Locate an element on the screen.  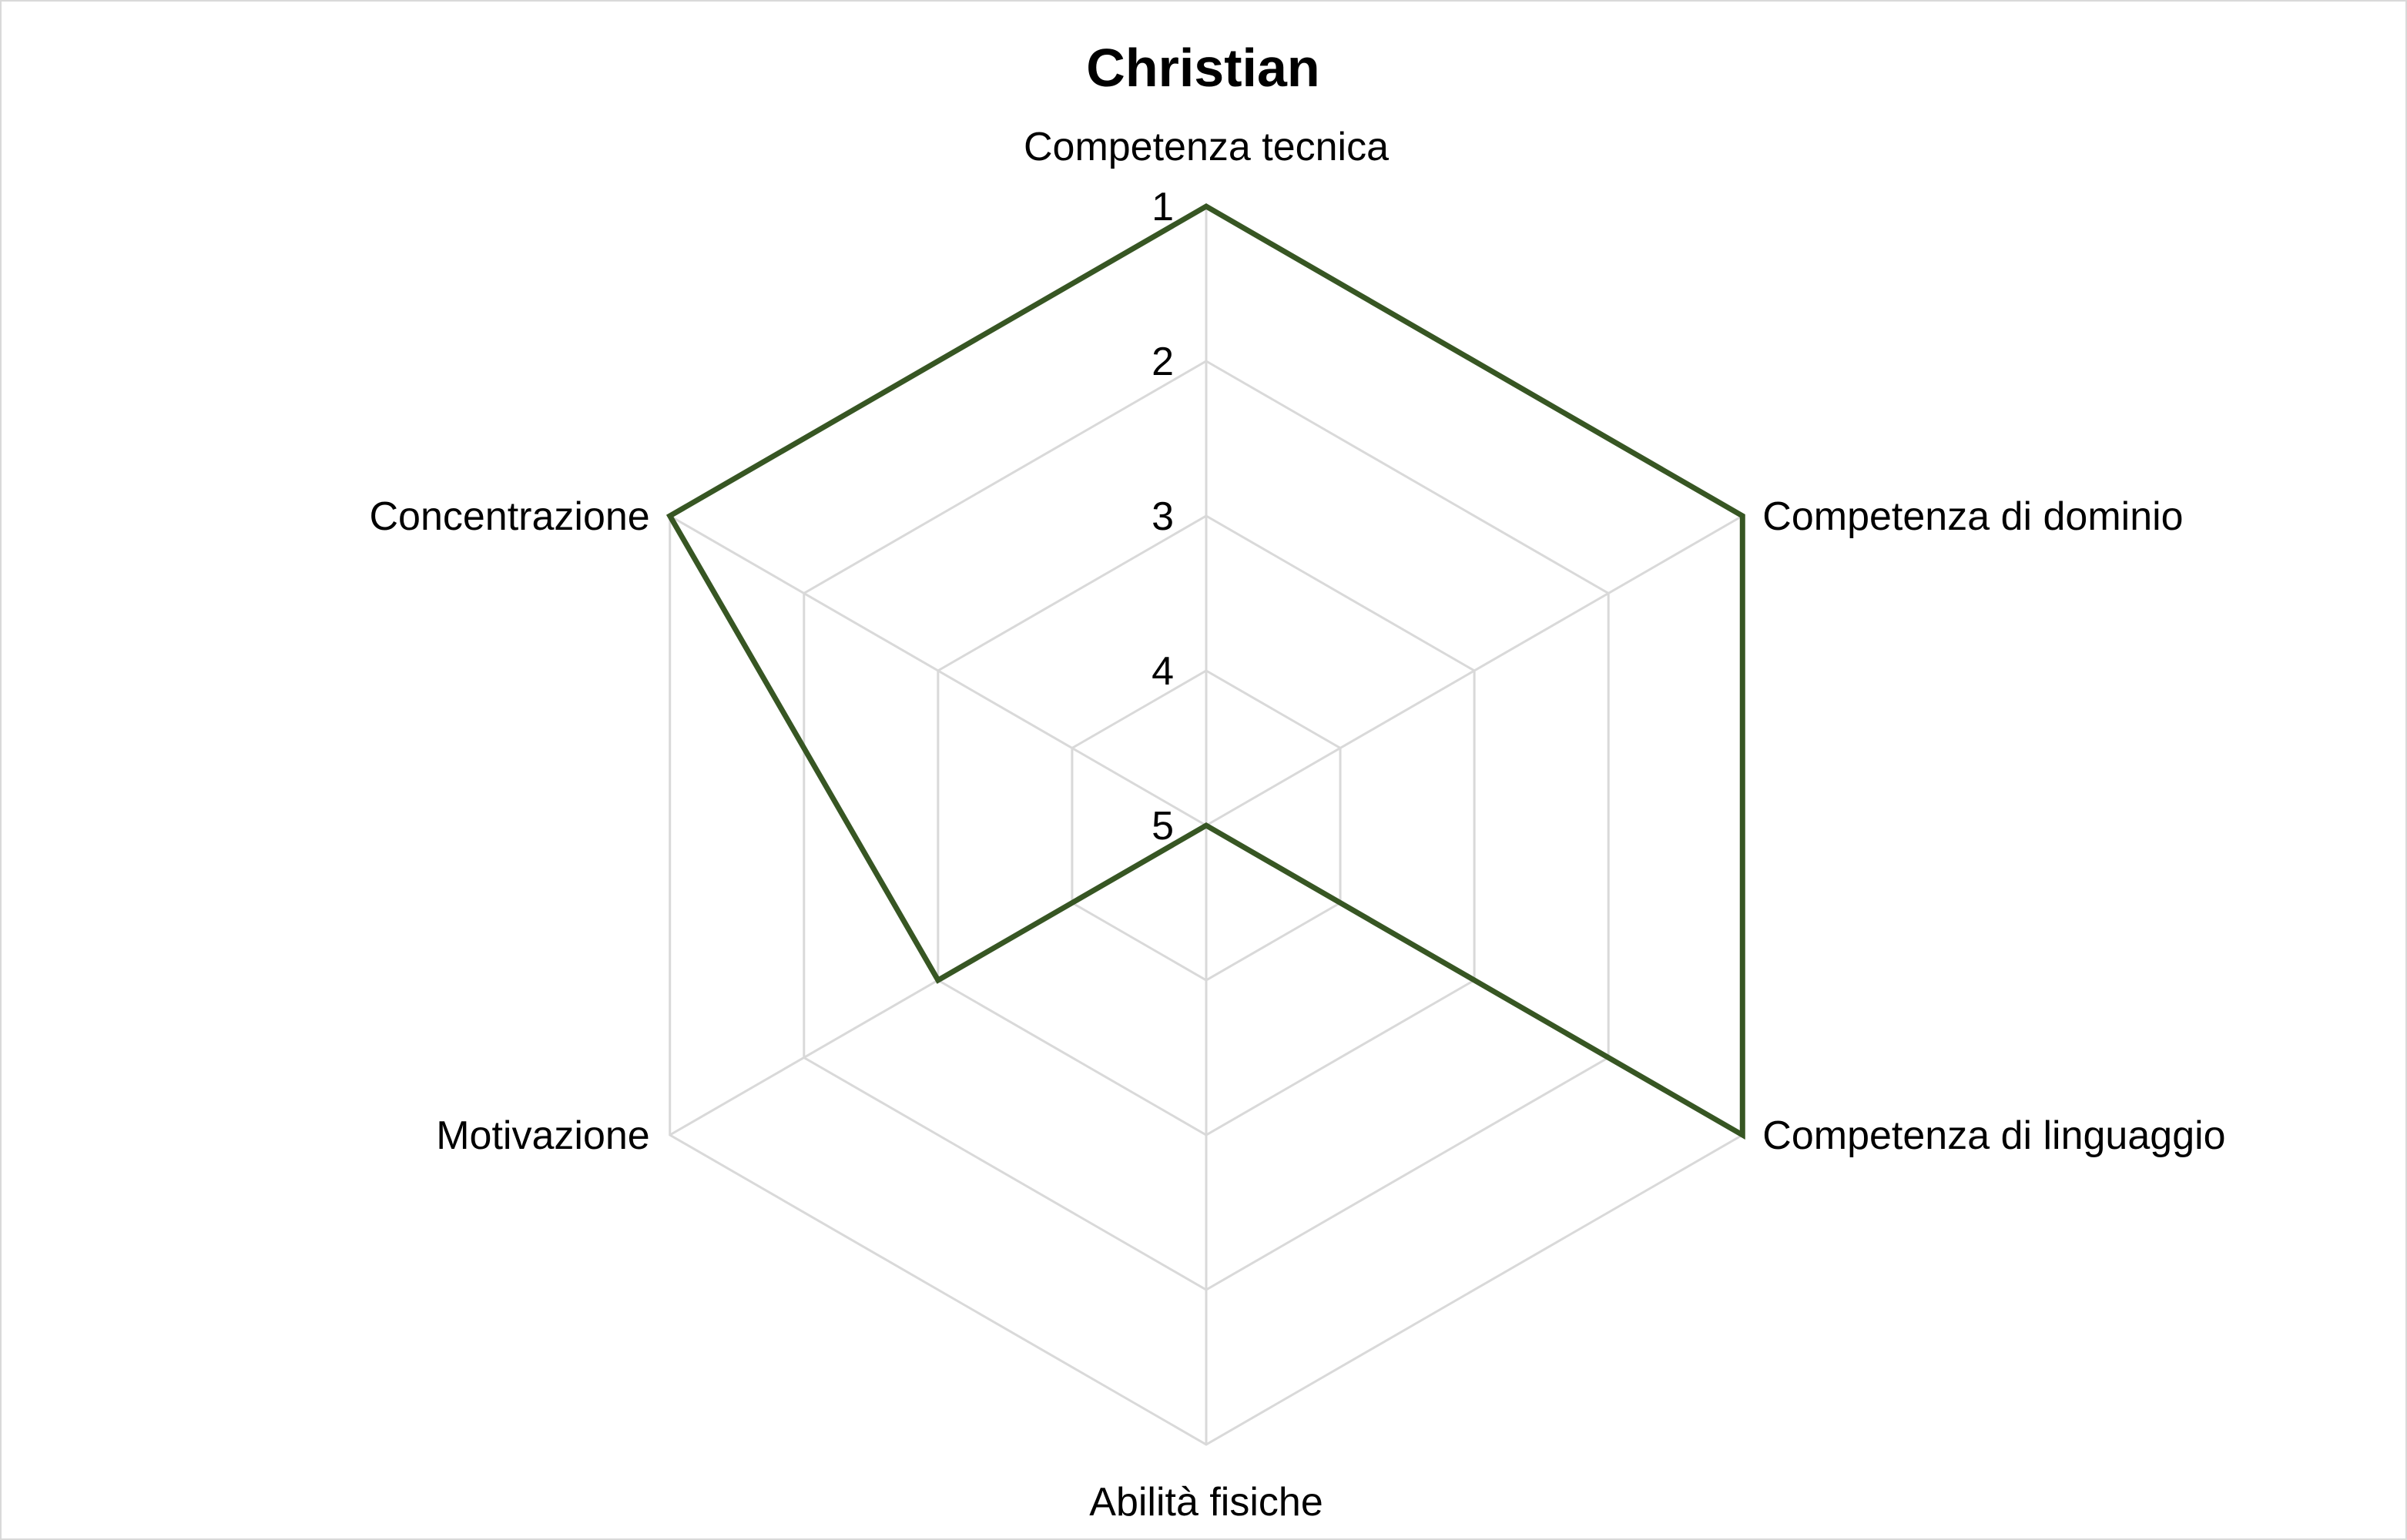
category-label: Abilità fisiche is located at coordinates (1206, 1502).